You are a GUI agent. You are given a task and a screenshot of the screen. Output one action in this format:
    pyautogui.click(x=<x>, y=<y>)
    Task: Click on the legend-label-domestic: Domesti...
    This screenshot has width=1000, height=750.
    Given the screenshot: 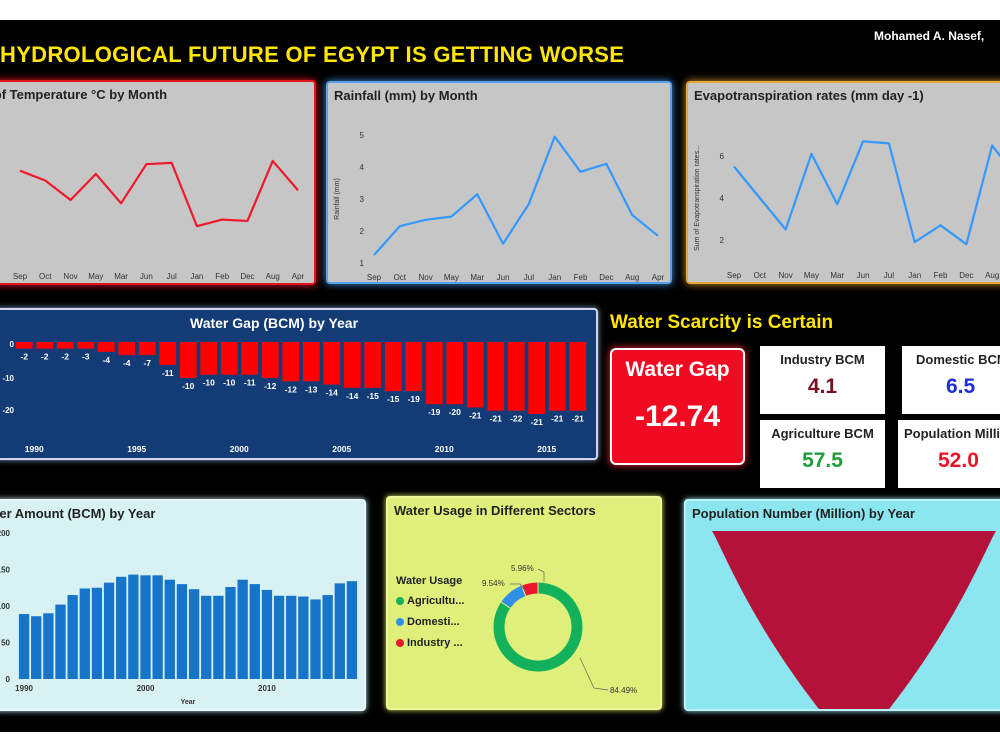 What is the action you would take?
    pyautogui.click(x=433, y=622)
    